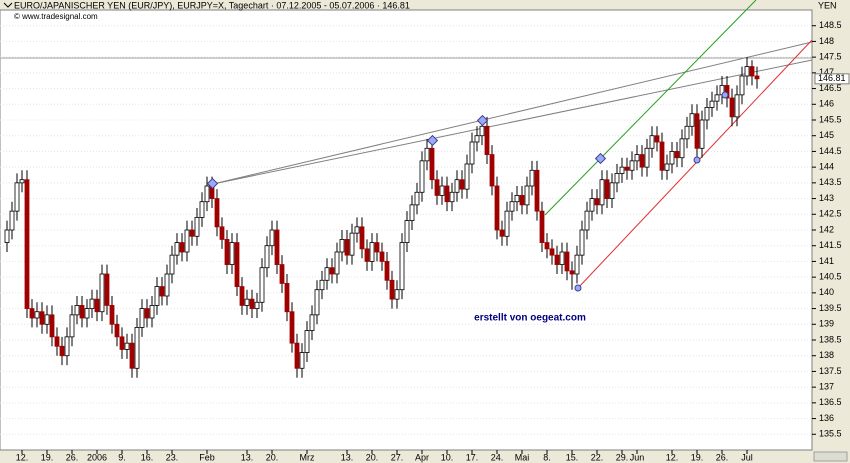 Image resolution: width=850 pixels, height=463 pixels. What do you see at coordinates (826, 418) in the screenshot?
I see `y-tick-label: 136` at bounding box center [826, 418].